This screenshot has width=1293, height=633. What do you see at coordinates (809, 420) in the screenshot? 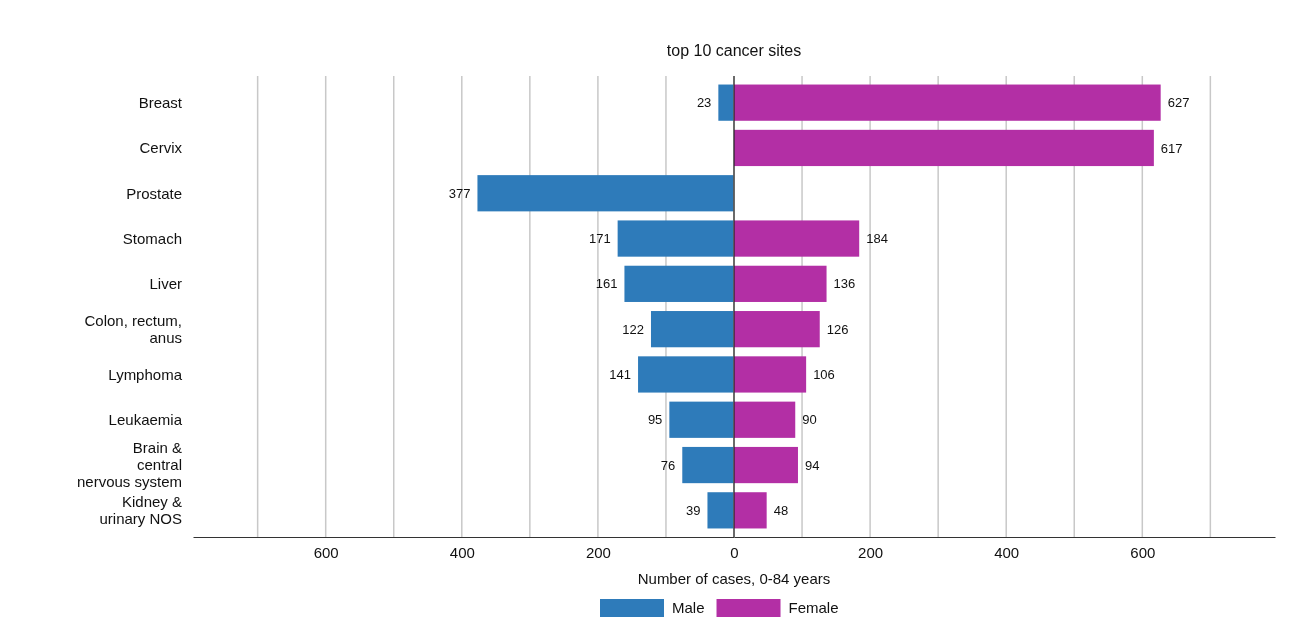
I see `data-label: 90` at bounding box center [809, 420].